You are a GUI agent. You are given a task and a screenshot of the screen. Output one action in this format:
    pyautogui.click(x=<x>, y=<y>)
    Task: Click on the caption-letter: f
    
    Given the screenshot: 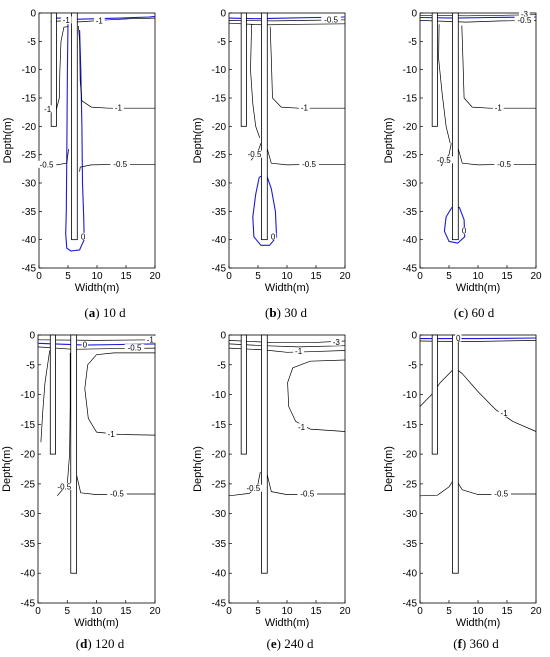 What is the action you would take?
    pyautogui.click(x=460, y=643)
    